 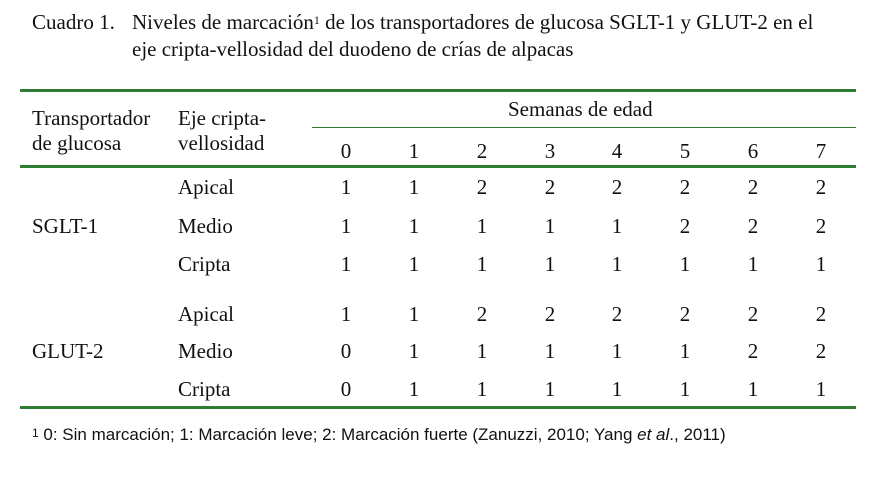 I want to click on week-header: 6, so click(x=753, y=151).